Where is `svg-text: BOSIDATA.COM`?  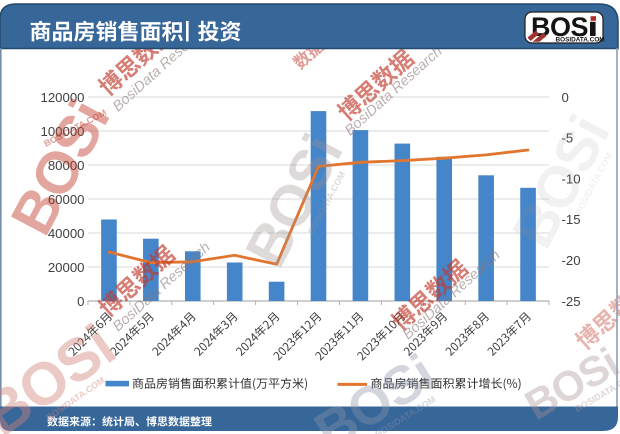 svg-text: BOSIDATA.COM is located at coordinates (580, 40).